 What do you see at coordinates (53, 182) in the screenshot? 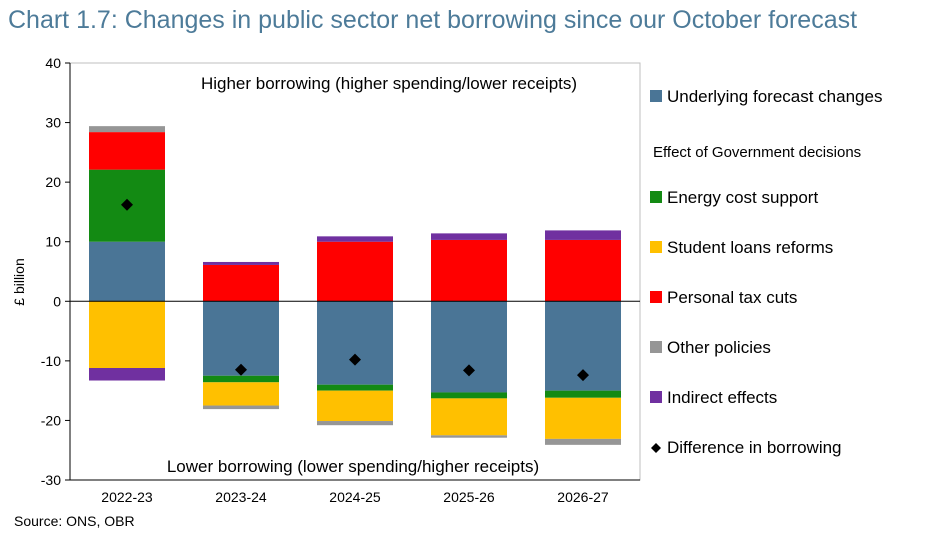
I see `y-tick-label: 20` at bounding box center [53, 182].